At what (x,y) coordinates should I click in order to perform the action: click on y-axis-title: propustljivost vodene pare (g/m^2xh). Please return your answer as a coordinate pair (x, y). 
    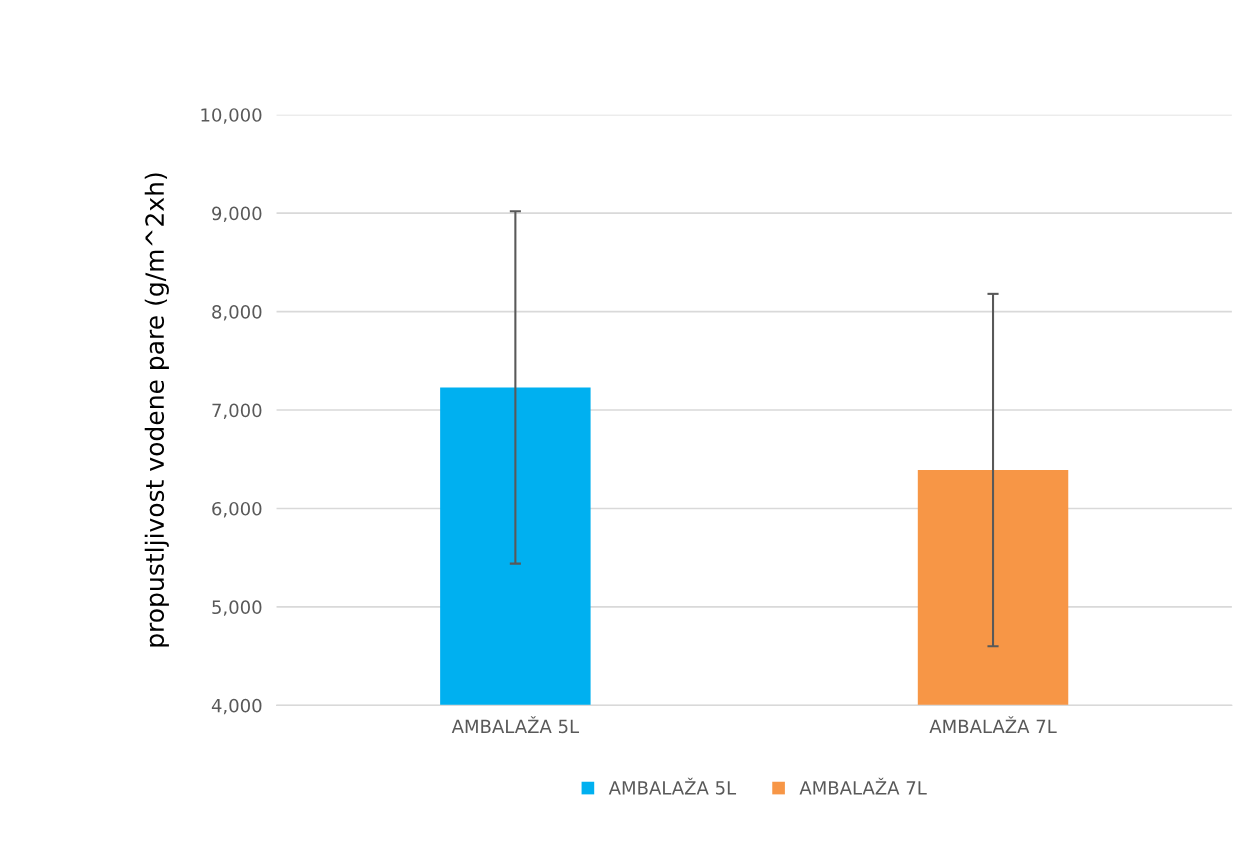
    Looking at the image, I should click on (156, 410).